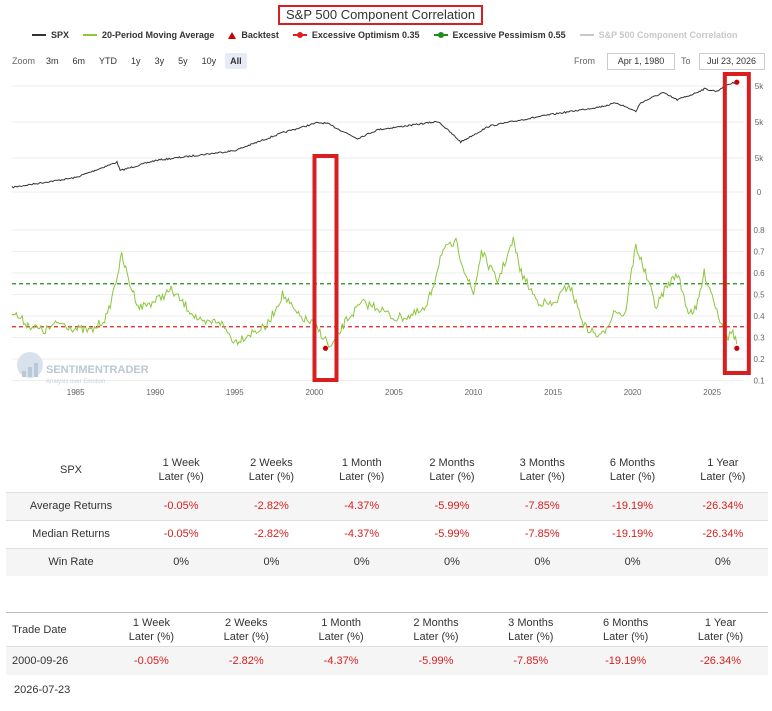 This screenshot has width=772, height=711. I want to click on y-tick-label: 0.3, so click(759, 338).